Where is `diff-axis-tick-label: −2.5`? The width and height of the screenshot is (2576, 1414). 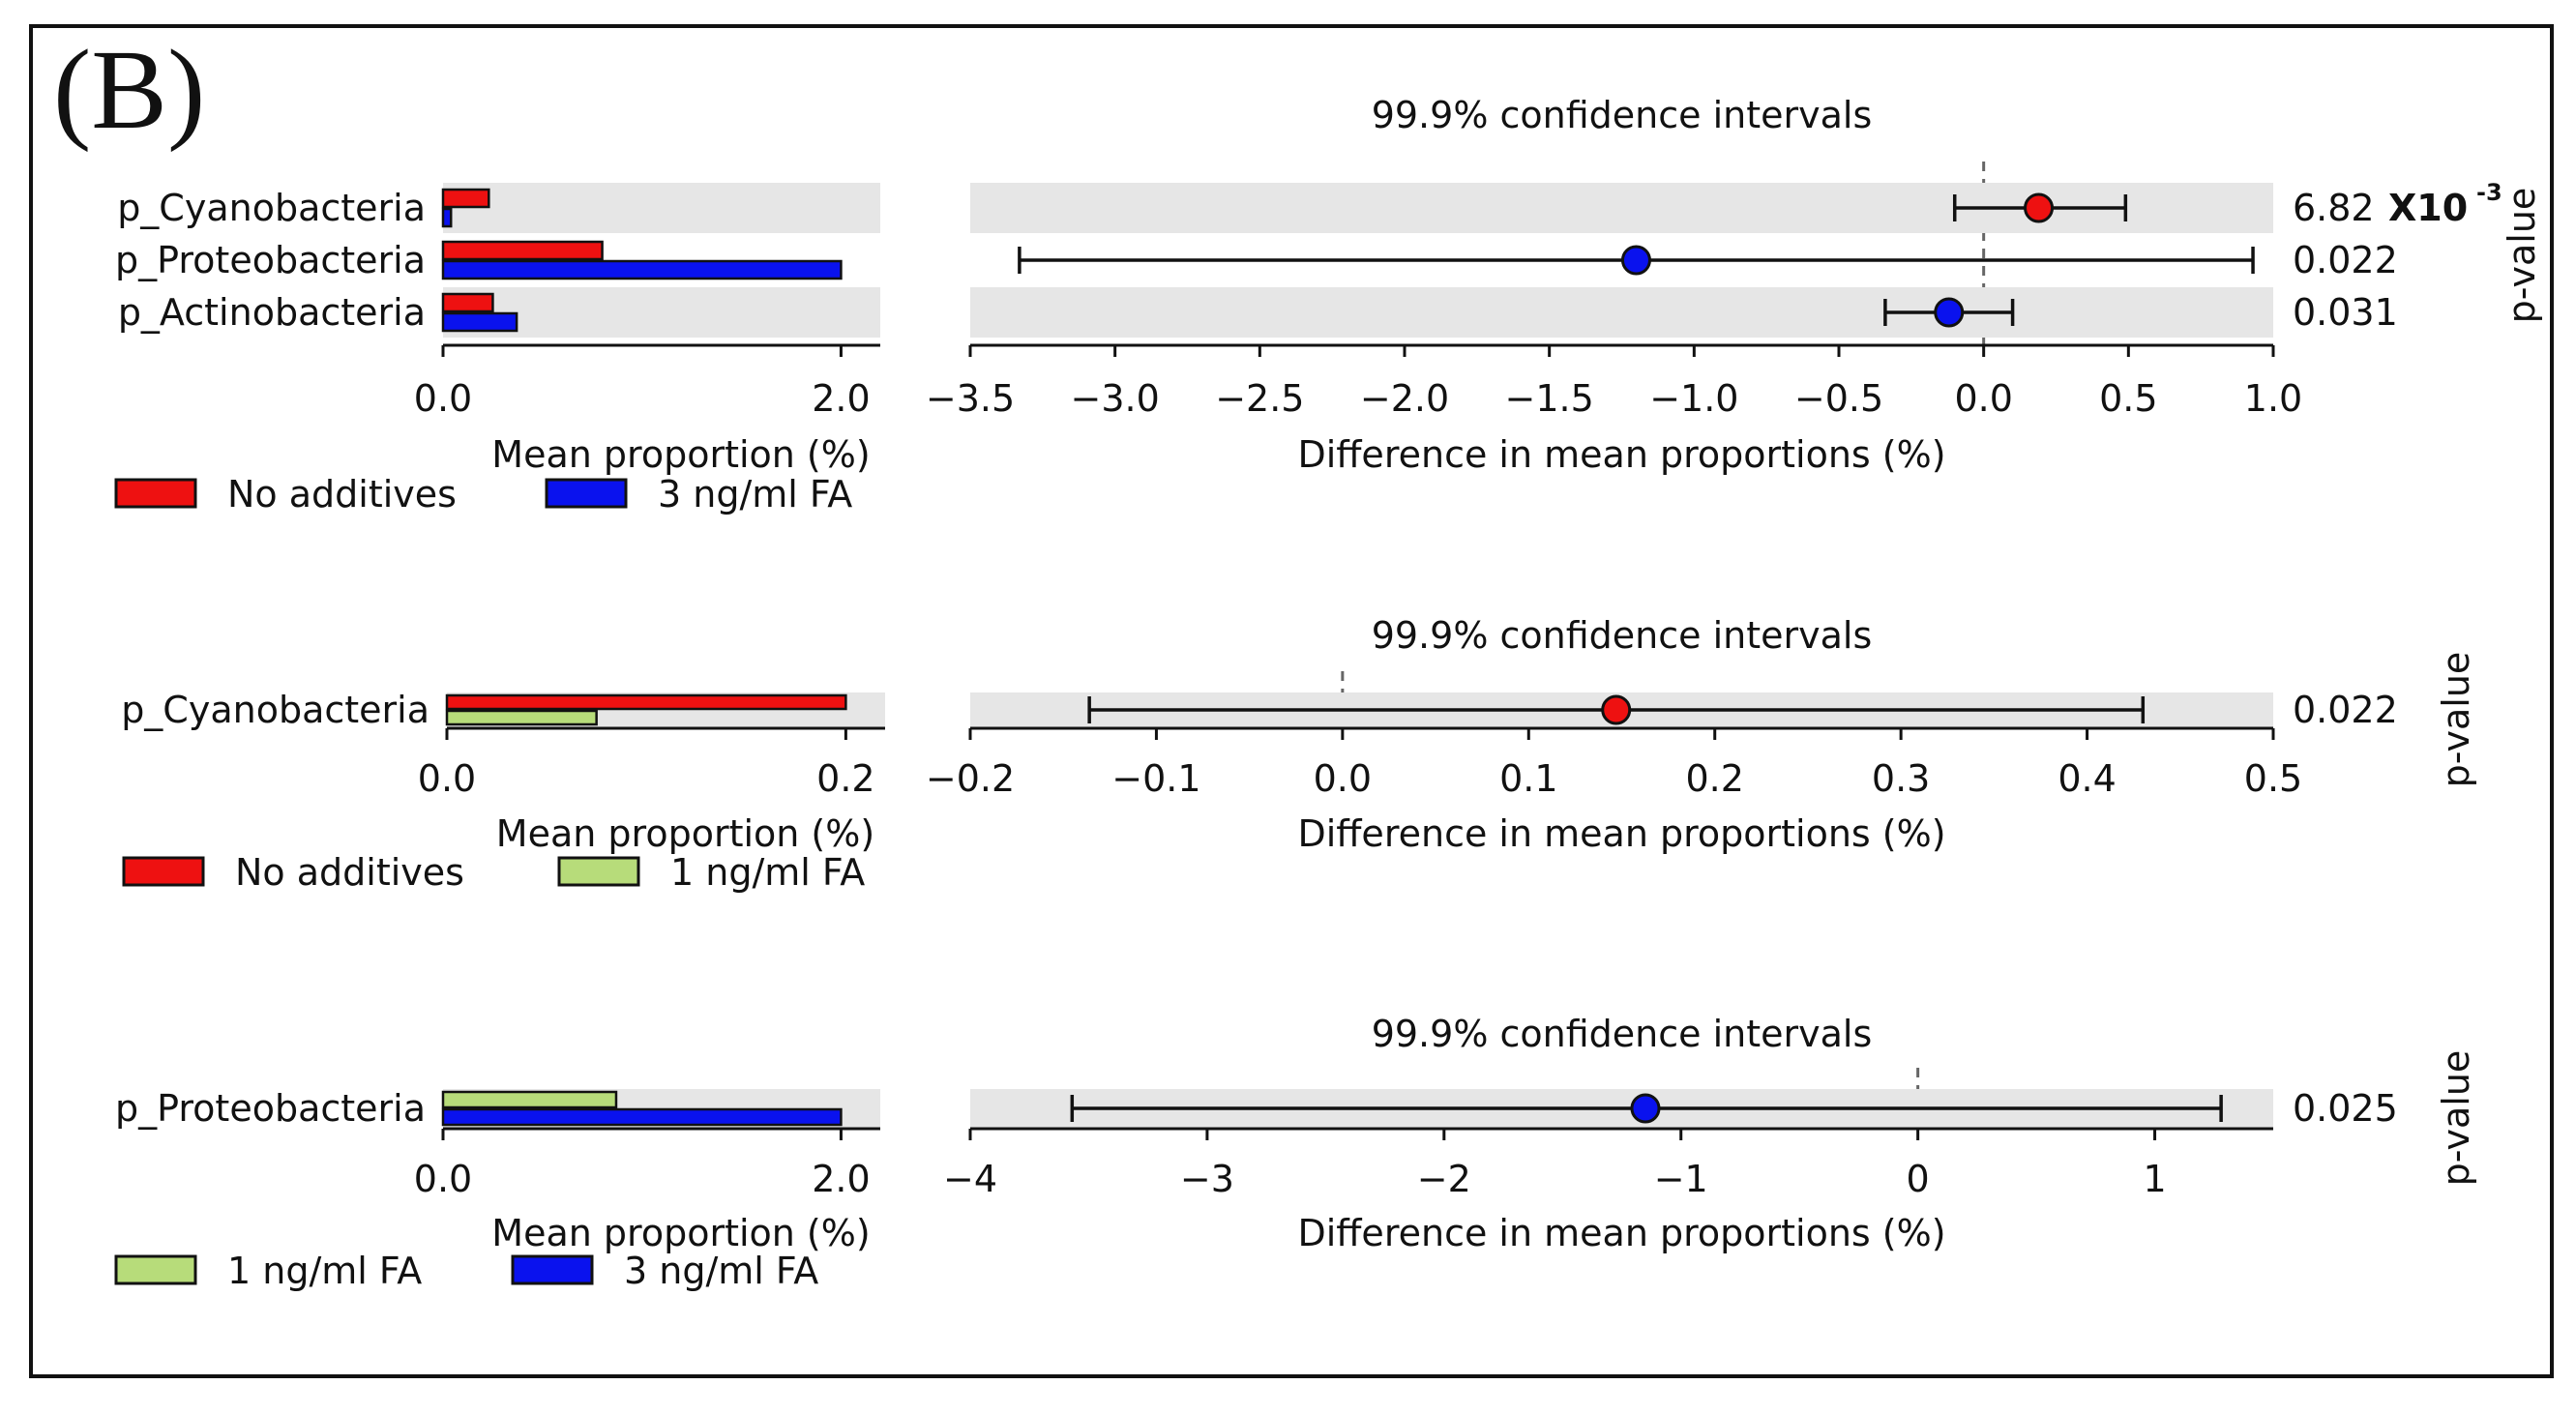 diff-axis-tick-label: −2.5 is located at coordinates (1259, 398).